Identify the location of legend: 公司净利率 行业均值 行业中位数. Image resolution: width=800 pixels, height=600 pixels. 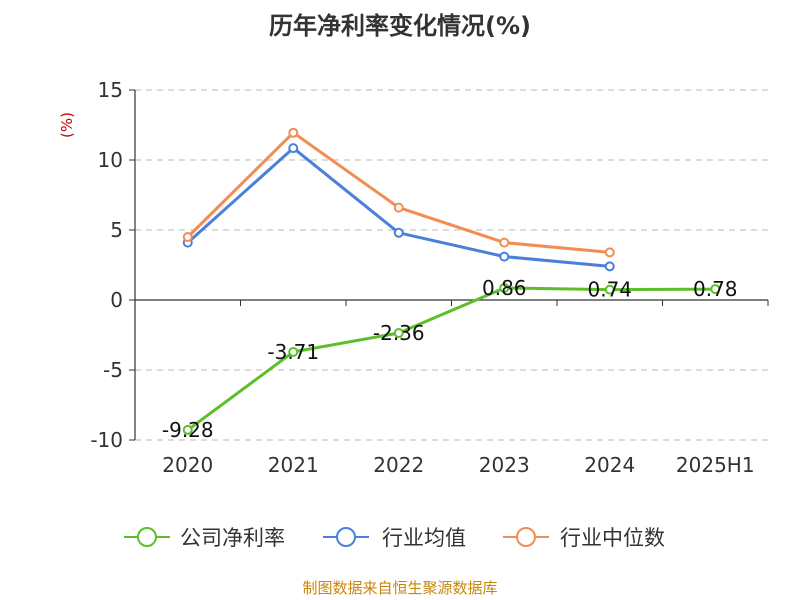
(394, 538).